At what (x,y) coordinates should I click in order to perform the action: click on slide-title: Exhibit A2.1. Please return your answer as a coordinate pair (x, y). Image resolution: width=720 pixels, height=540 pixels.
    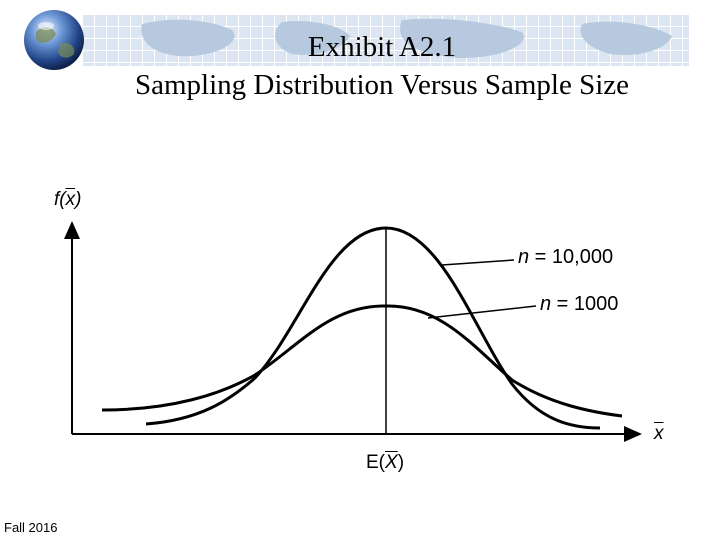
    Looking at the image, I should click on (382, 47).